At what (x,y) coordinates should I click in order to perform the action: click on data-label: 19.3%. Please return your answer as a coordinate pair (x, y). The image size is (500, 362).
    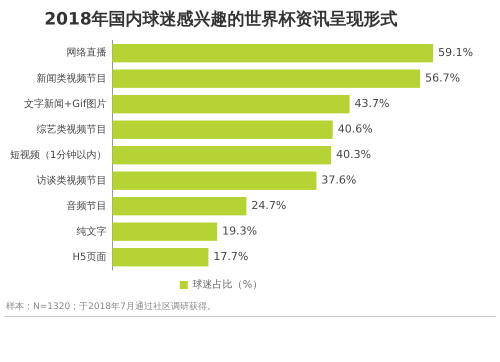
    Looking at the image, I should click on (240, 231).